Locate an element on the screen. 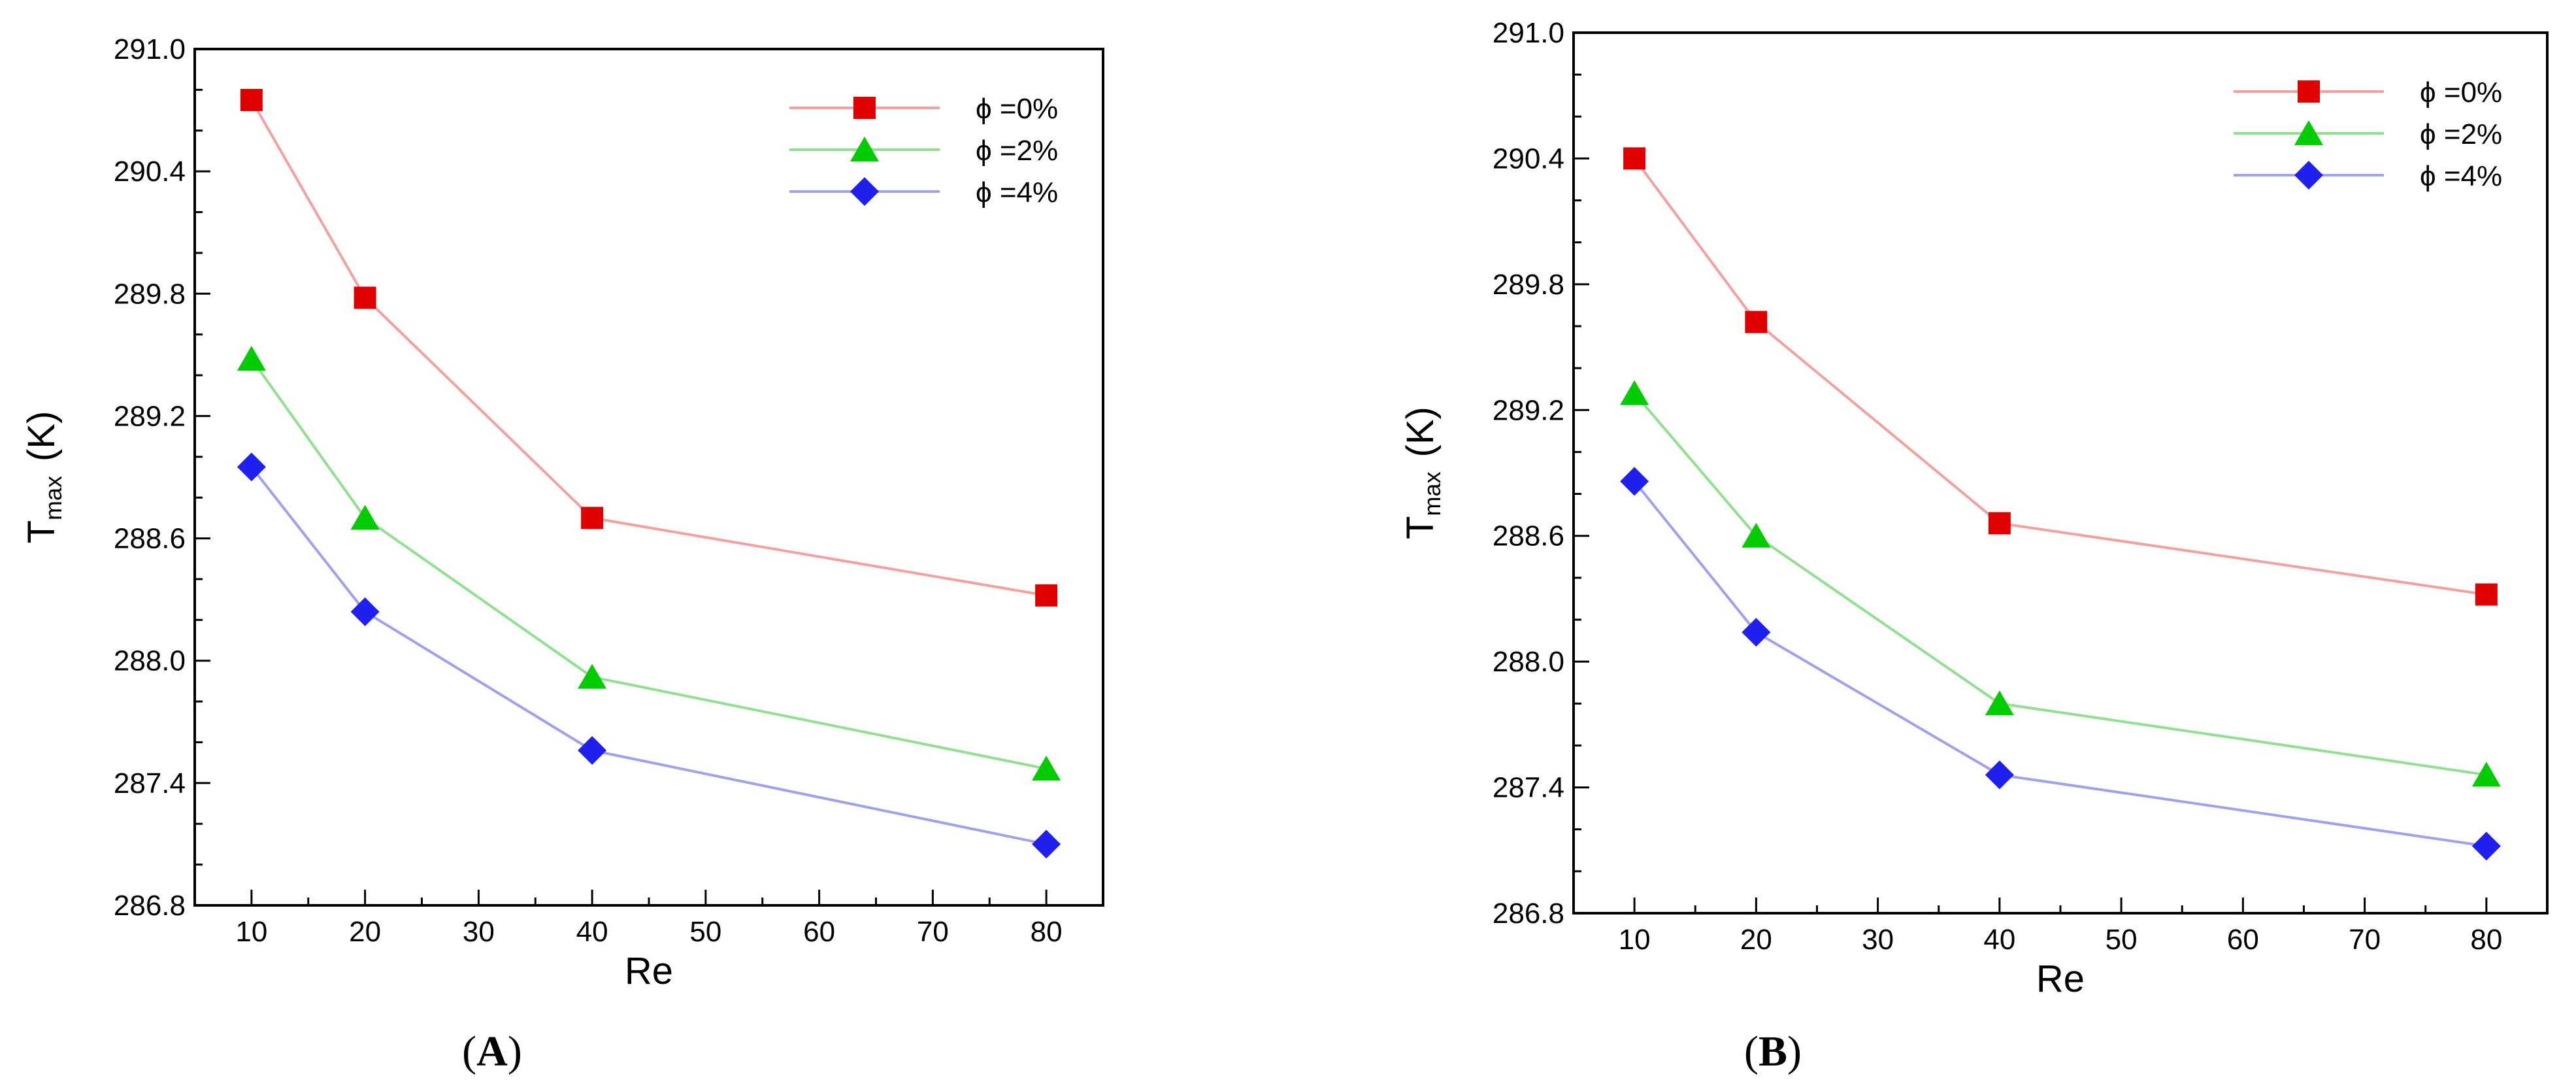 The height and width of the screenshot is (1091, 2576). panel-caption-letter: A is located at coordinates (492, 1051).